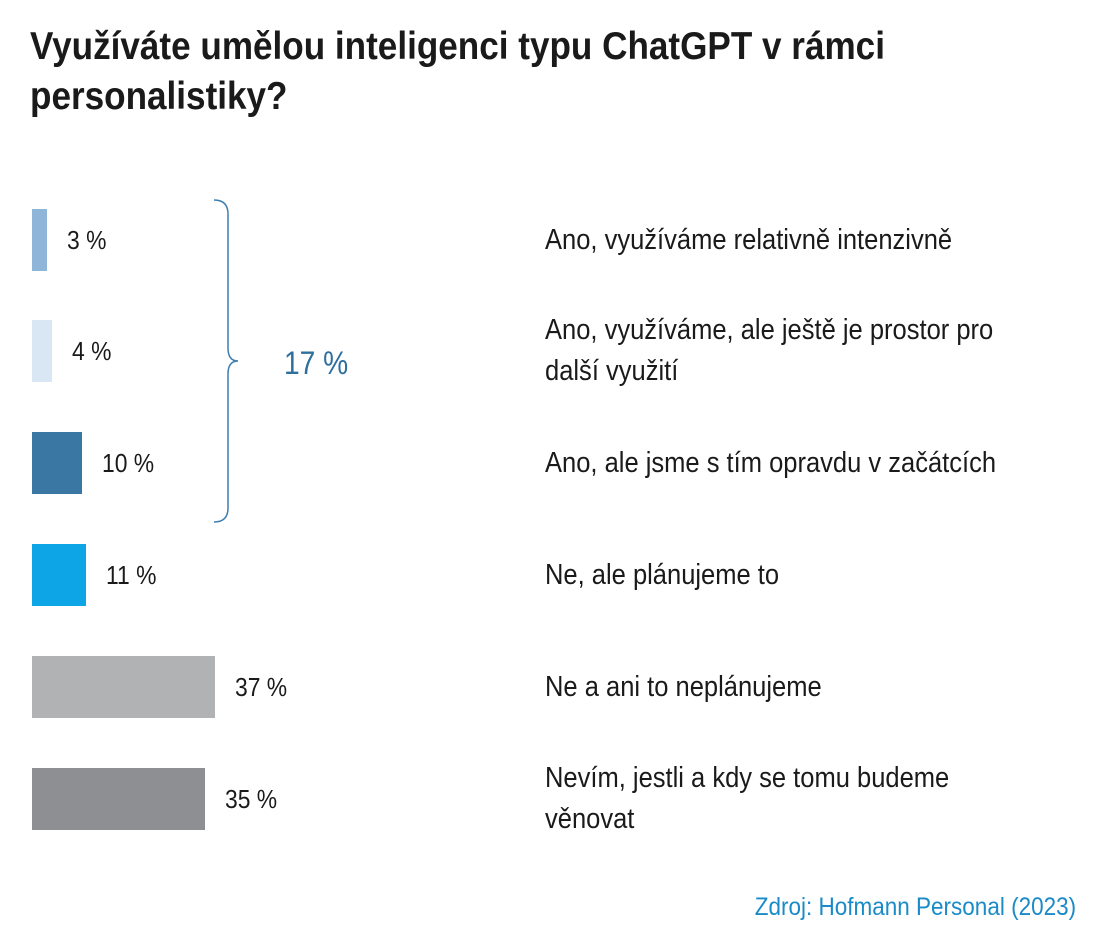 The height and width of the screenshot is (939, 1100). I want to click on bar-value-label: 10 %, so click(127, 463).